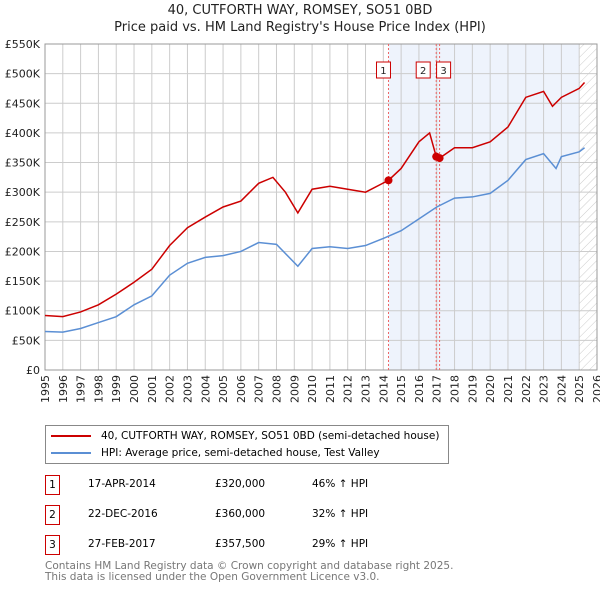  Describe the element at coordinates (187, 389) in the screenshot. I see `x-tick-label: 2003` at that location.